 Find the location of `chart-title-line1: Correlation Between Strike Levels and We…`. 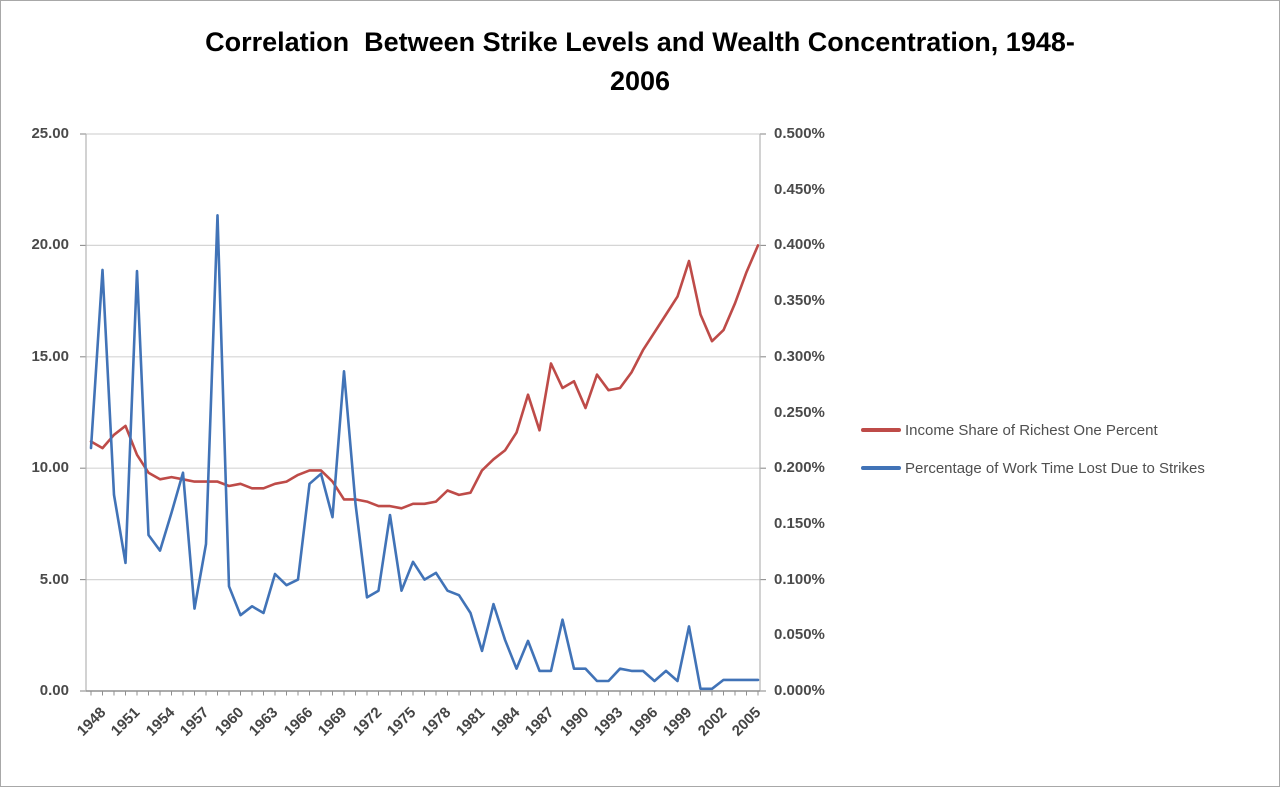

chart-title-line1: Correlation Between Strike Levels and We… is located at coordinates (640, 42).